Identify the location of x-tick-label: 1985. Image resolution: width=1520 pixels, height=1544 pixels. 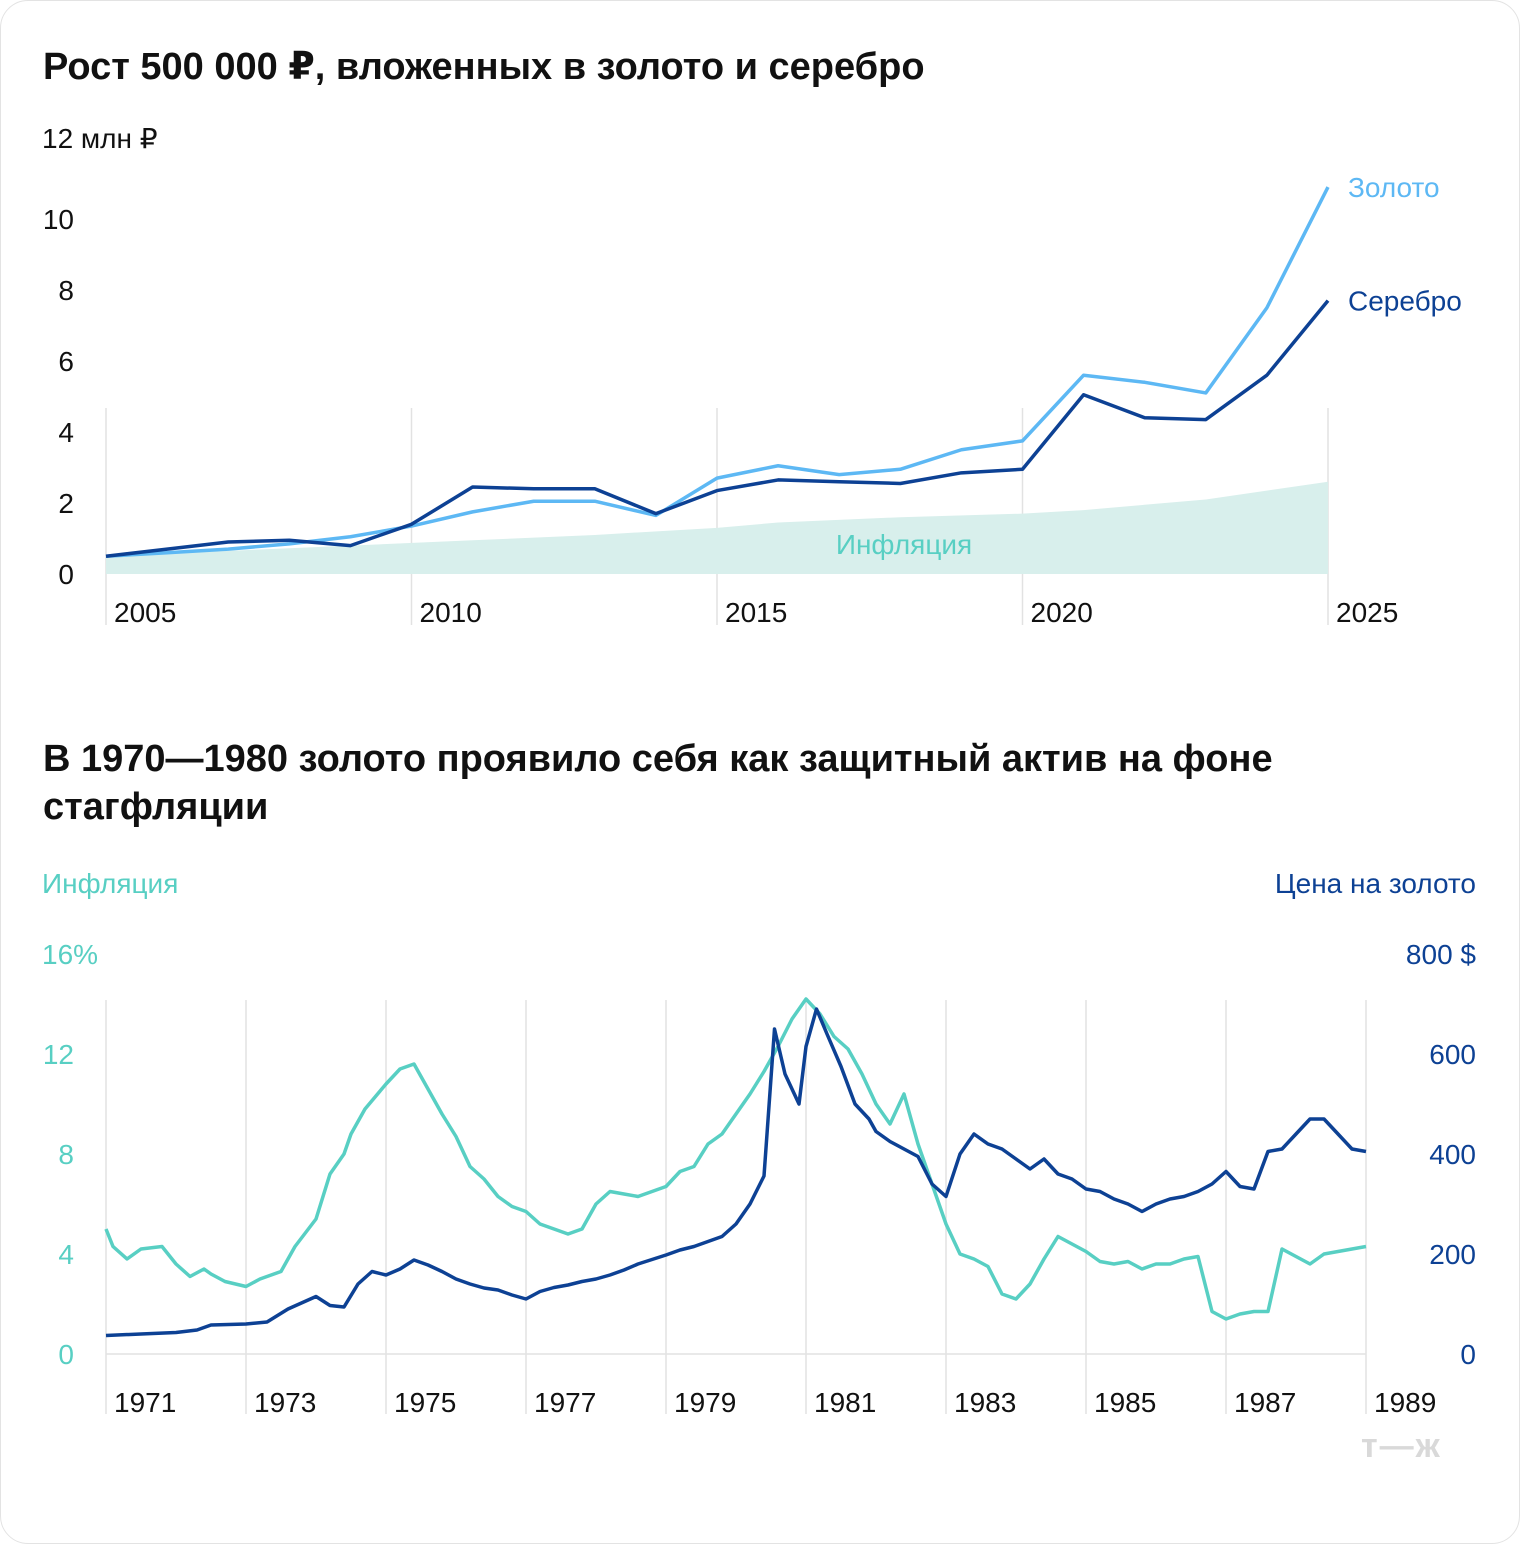
(1125, 1402).